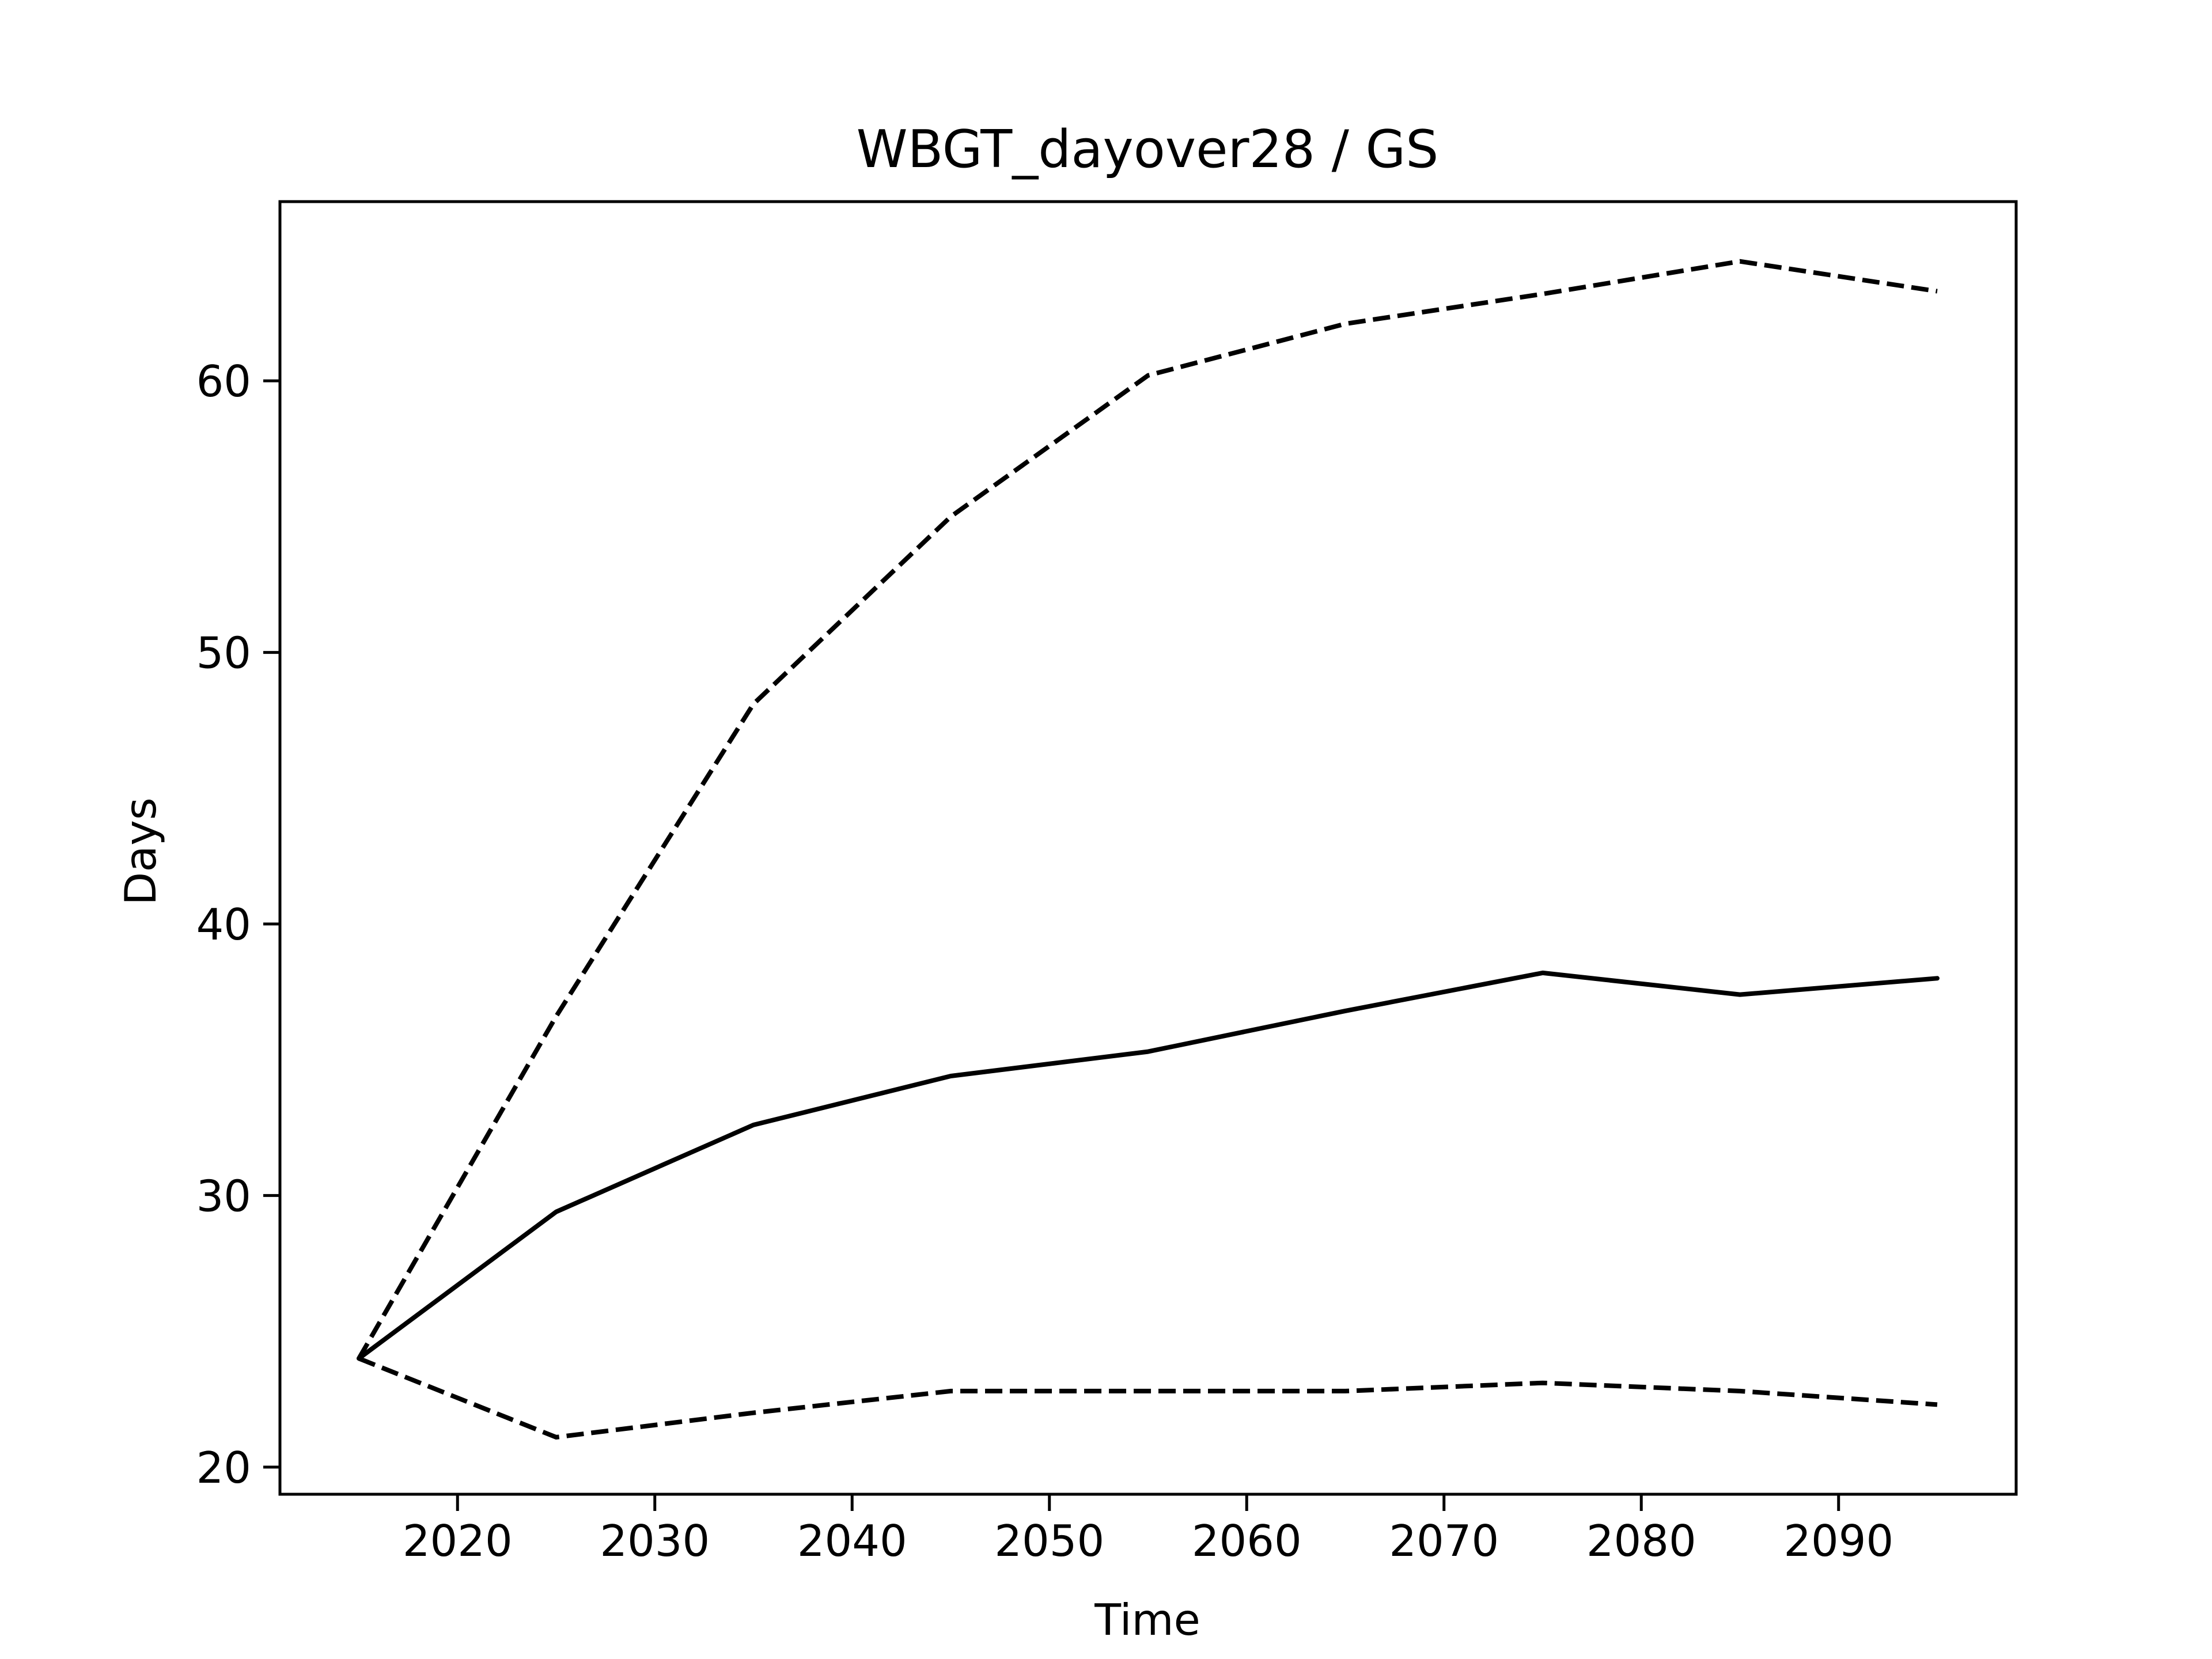 This screenshot has width=2212, height=1659. I want to click on y-tick-label-40: 40, so click(223, 924).